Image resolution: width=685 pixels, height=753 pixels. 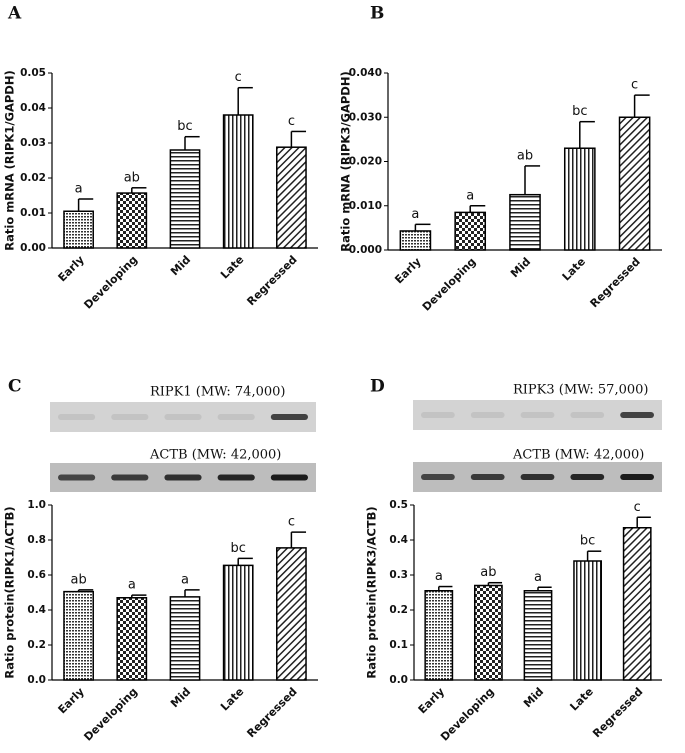 I want to click on y-tick-label: 0.6, so click(x=36, y=575).